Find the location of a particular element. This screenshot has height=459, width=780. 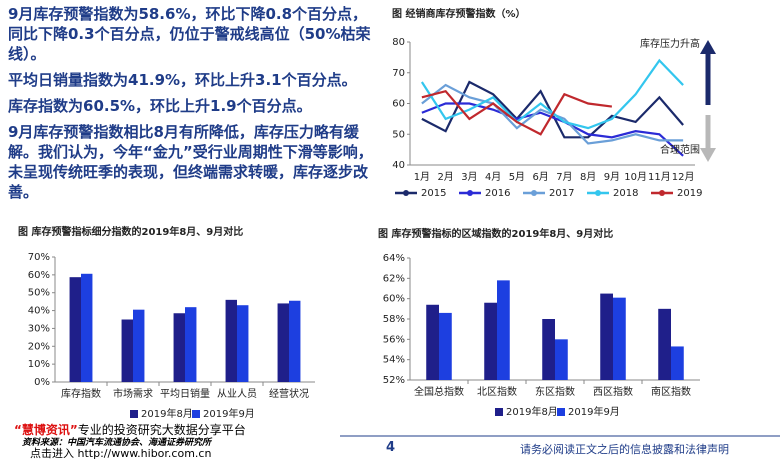

x-tick-label: 5月 is located at coordinates (517, 177).